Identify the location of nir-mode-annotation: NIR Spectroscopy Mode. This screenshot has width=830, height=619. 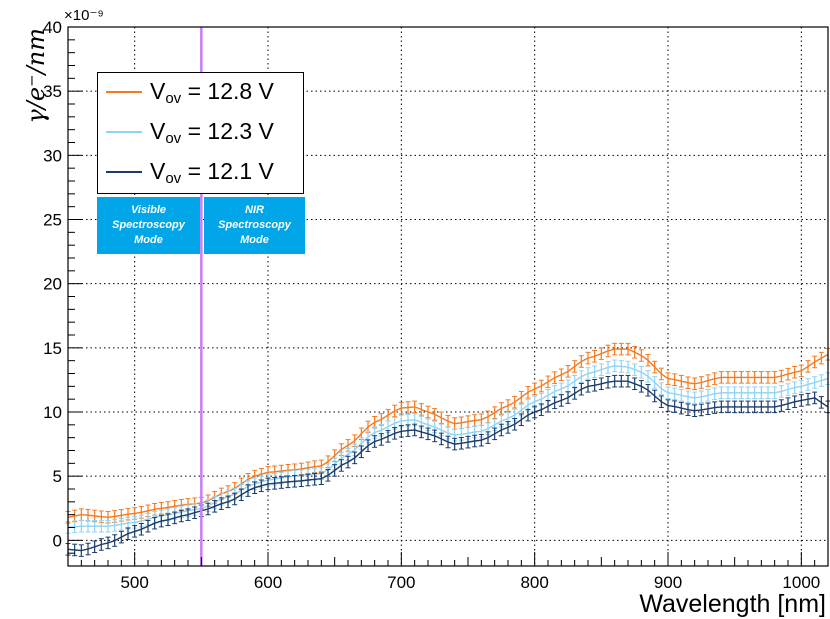
(254, 225).